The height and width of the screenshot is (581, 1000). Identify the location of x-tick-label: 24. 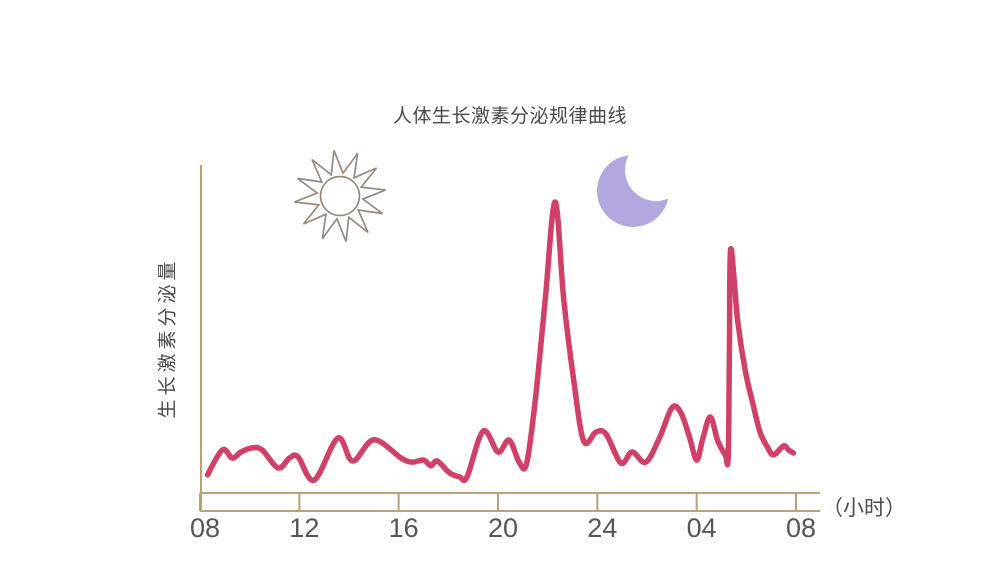
(602, 528).